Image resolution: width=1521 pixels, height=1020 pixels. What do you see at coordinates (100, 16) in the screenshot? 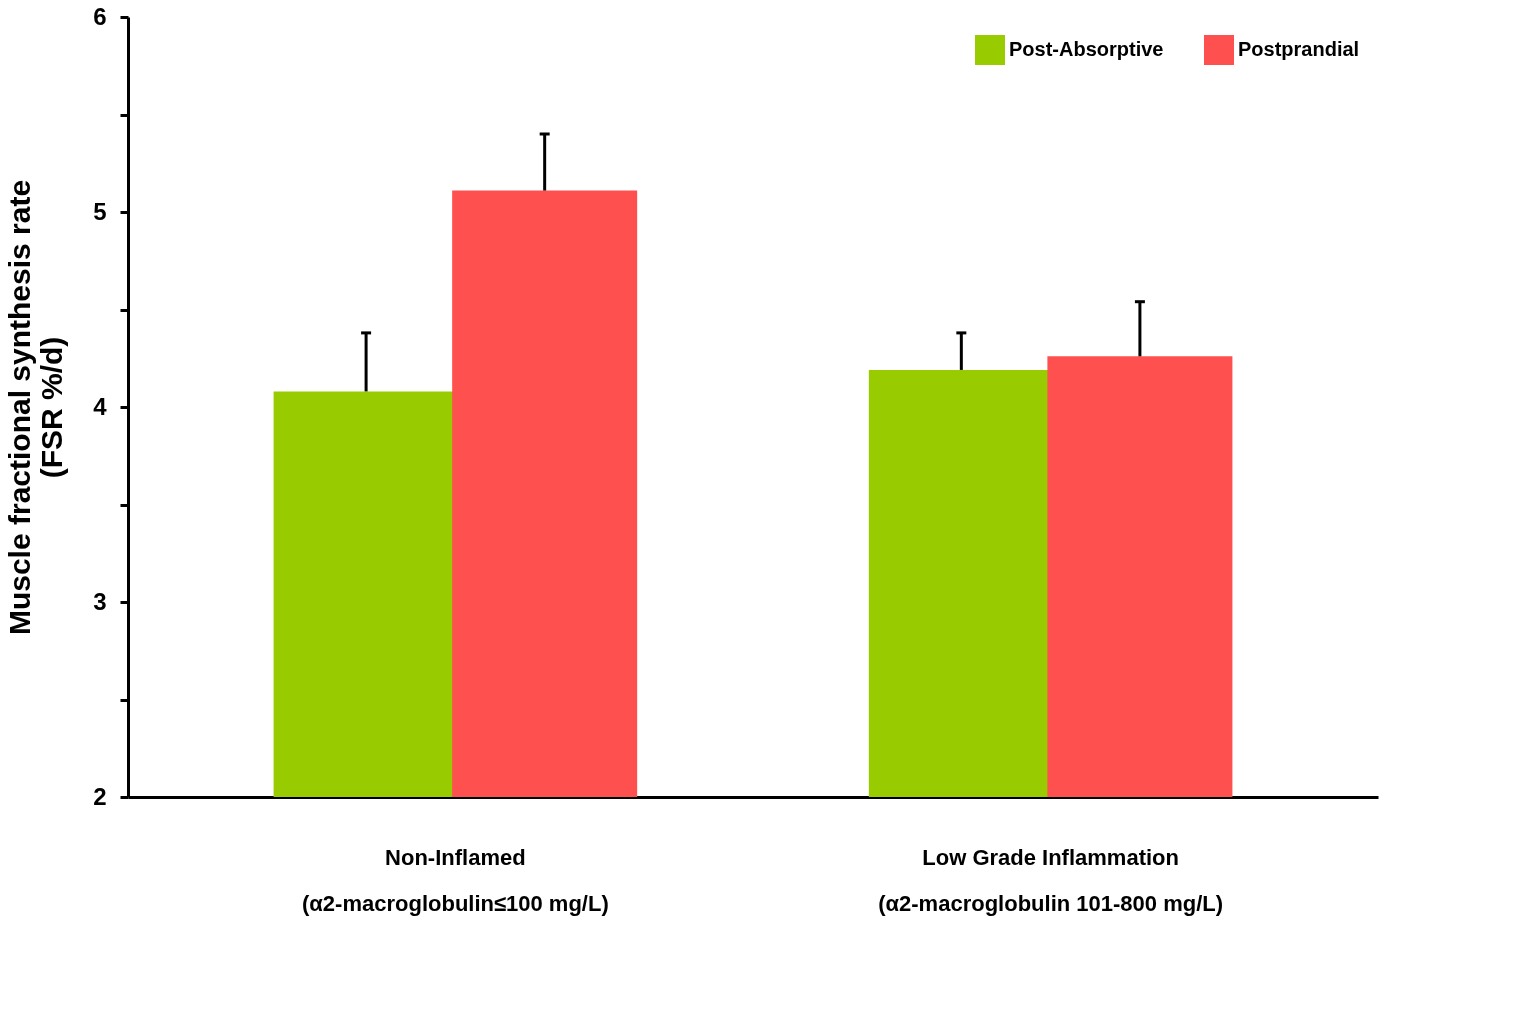
I see `y-tick-label: 6` at bounding box center [100, 16].